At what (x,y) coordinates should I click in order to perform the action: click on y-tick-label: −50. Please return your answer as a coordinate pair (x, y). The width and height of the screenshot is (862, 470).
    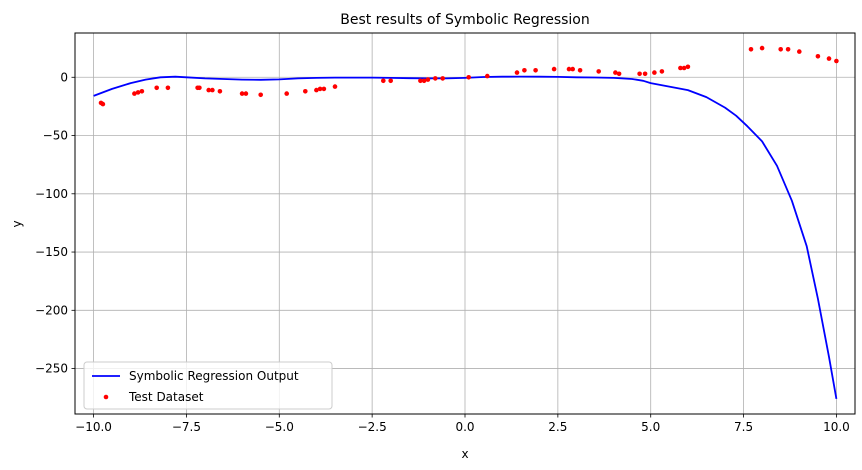
    Looking at the image, I should click on (55, 136).